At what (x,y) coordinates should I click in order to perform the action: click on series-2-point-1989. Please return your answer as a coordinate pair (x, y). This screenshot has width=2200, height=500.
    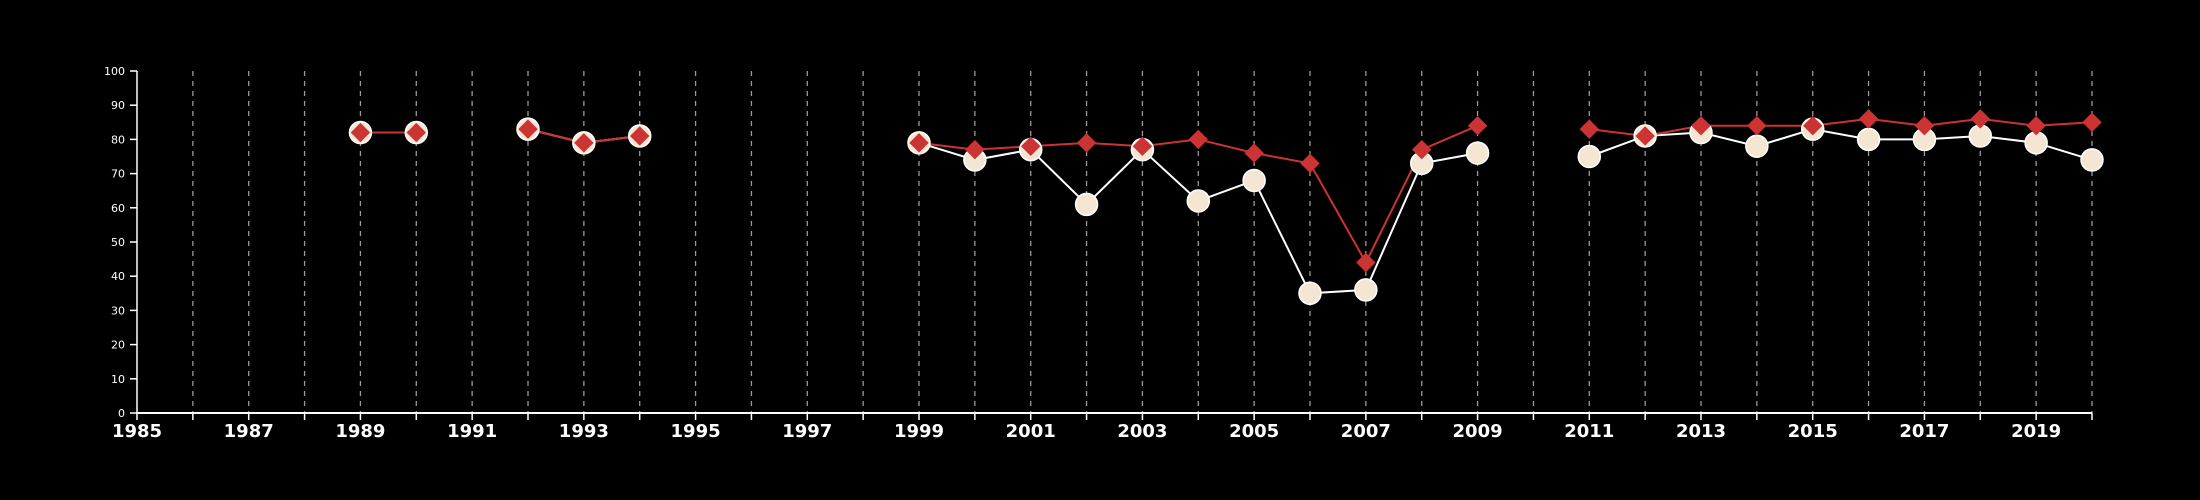
    Looking at the image, I should click on (360, 132).